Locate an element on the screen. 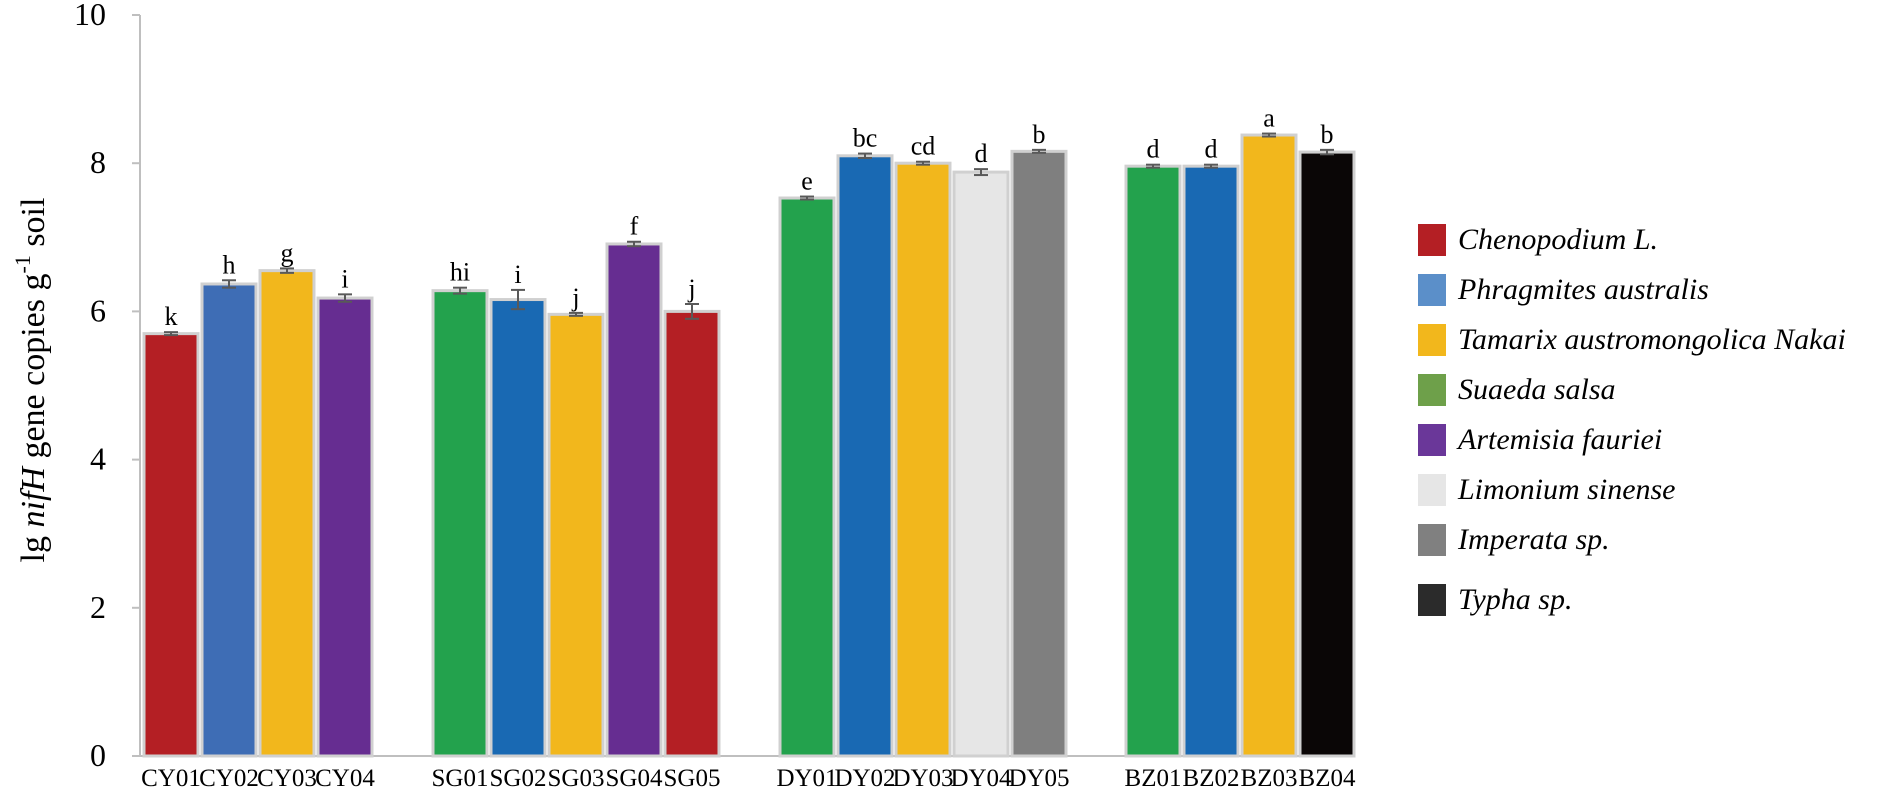  y-tick-label: 0 is located at coordinates (98, 755).